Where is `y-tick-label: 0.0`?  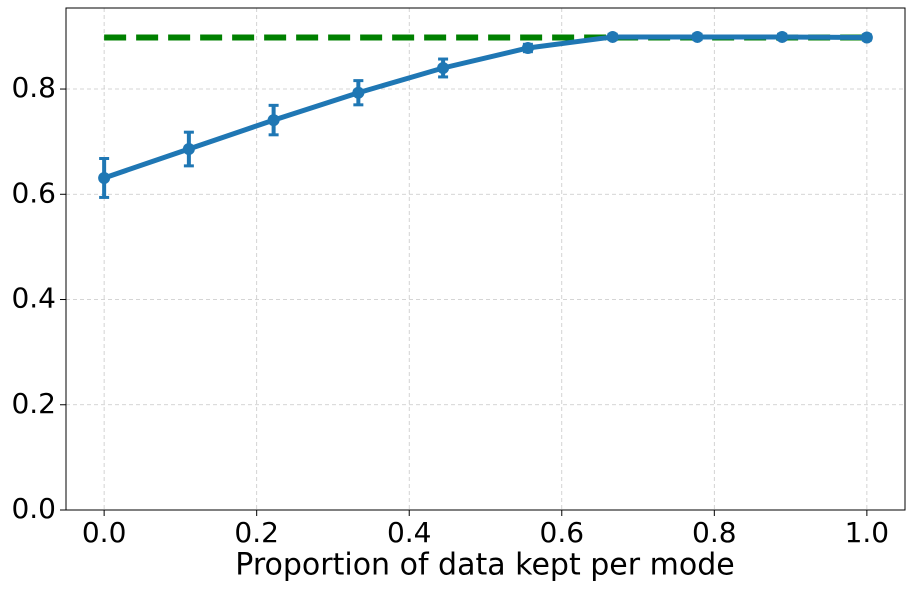 y-tick-label: 0.0 is located at coordinates (33, 508).